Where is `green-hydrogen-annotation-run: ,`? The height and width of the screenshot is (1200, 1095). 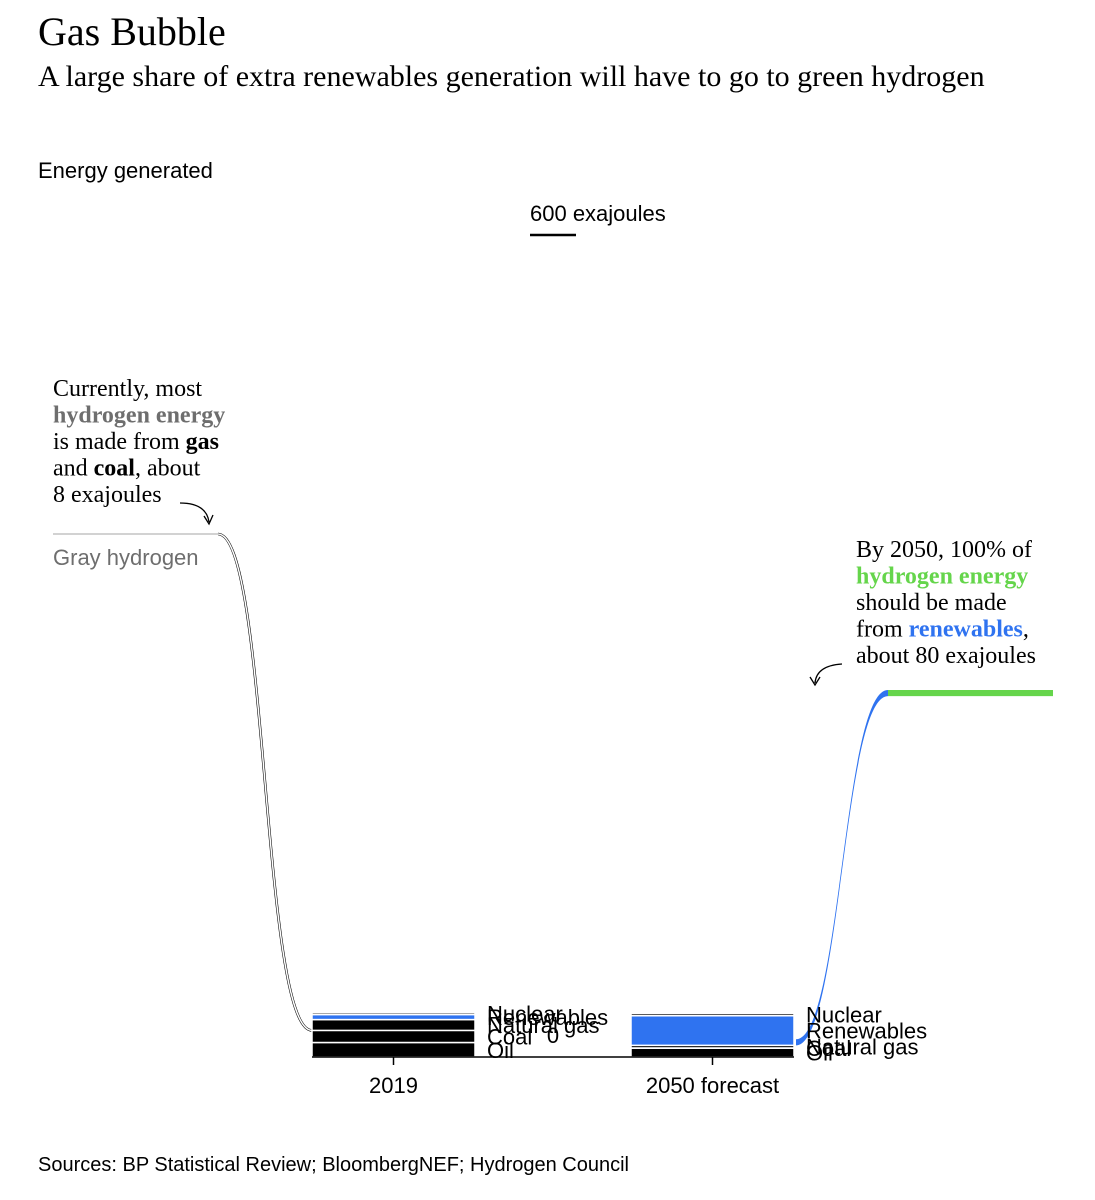
green-hydrogen-annotation-run: , is located at coordinates (1026, 630).